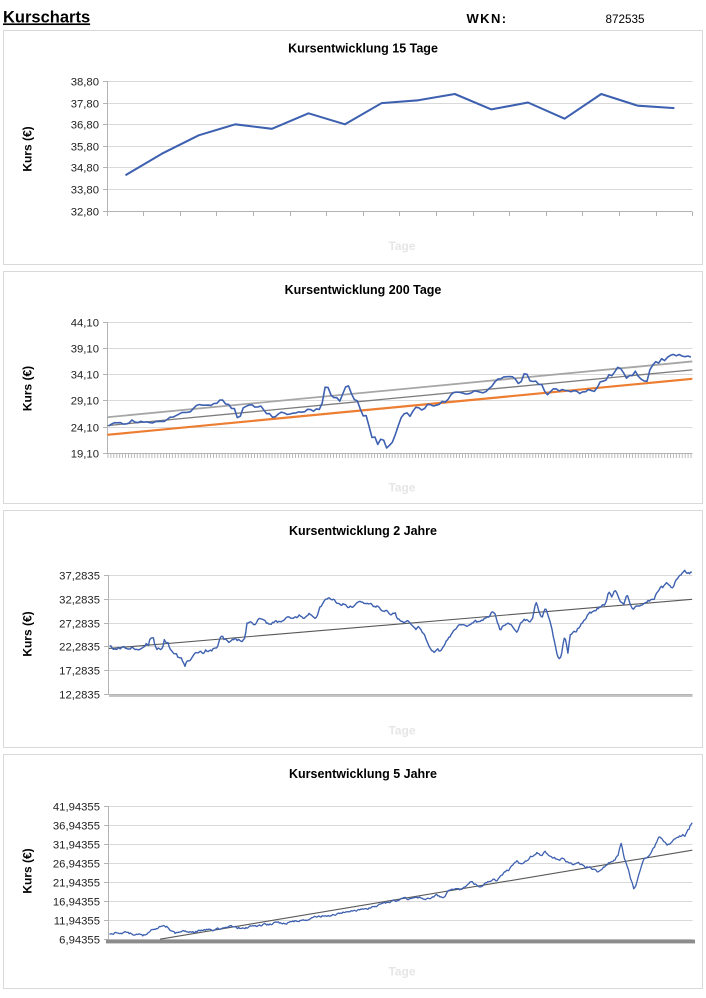 The height and width of the screenshot is (998, 706). I want to click on svg-text: 21,94355, so click(76, 884).